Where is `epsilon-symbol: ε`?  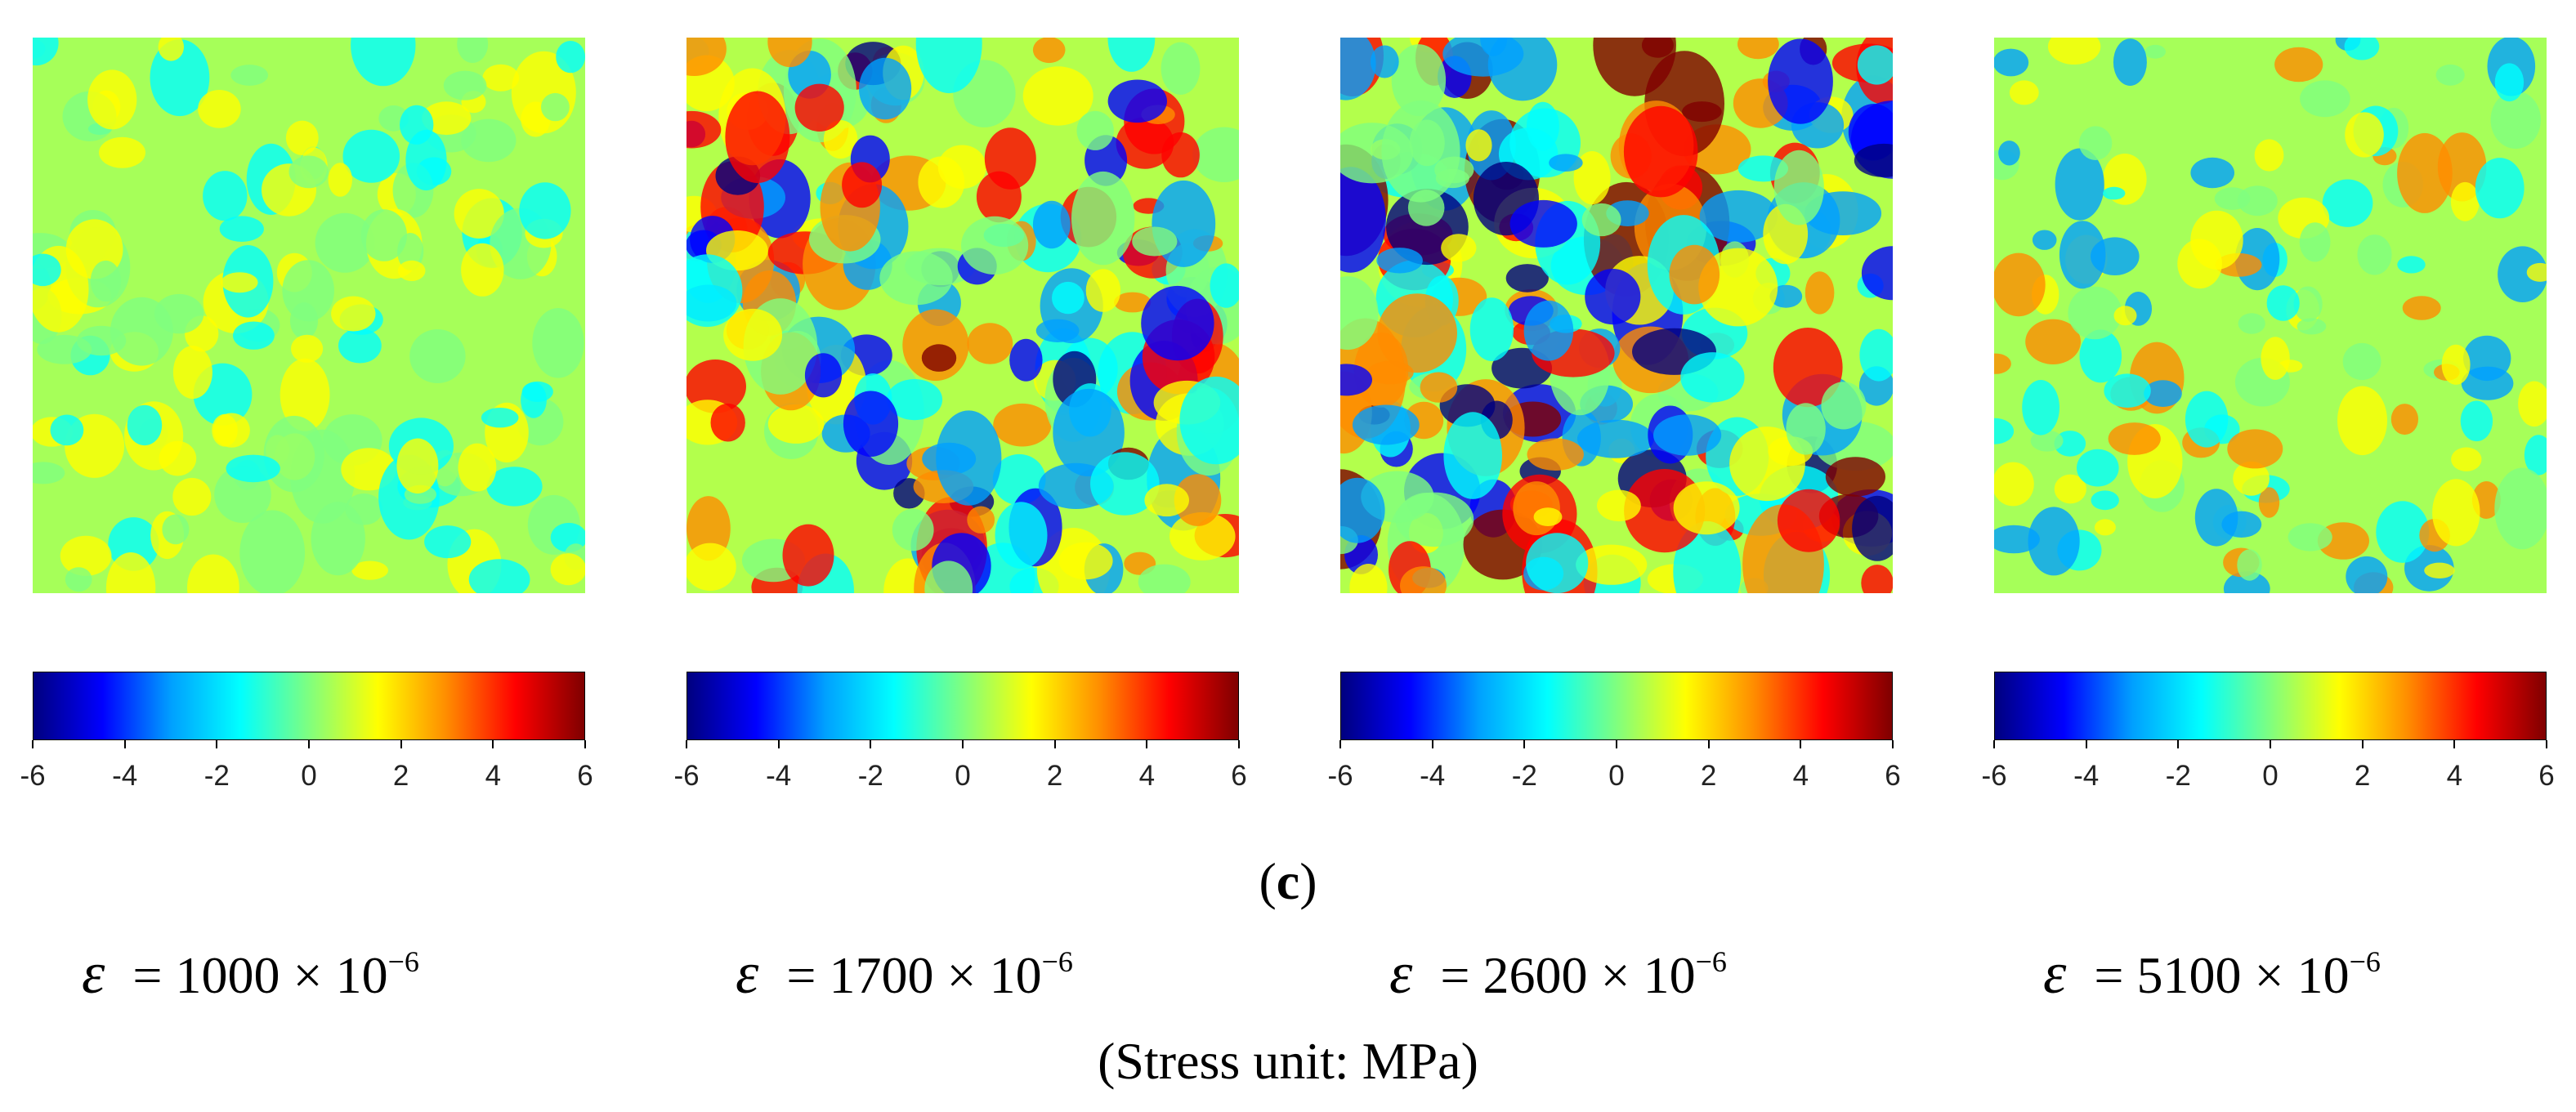 epsilon-symbol: ε is located at coordinates (1401, 973).